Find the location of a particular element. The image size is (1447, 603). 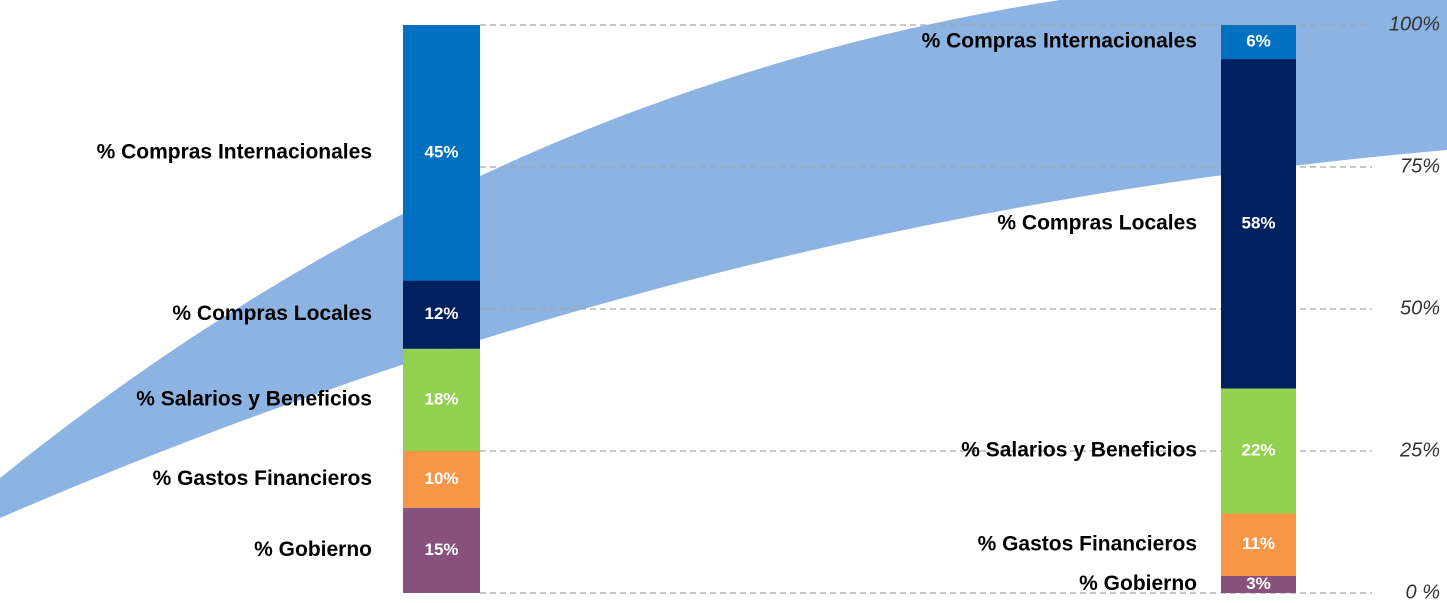

y-tick-label: 100% is located at coordinates (1414, 24).